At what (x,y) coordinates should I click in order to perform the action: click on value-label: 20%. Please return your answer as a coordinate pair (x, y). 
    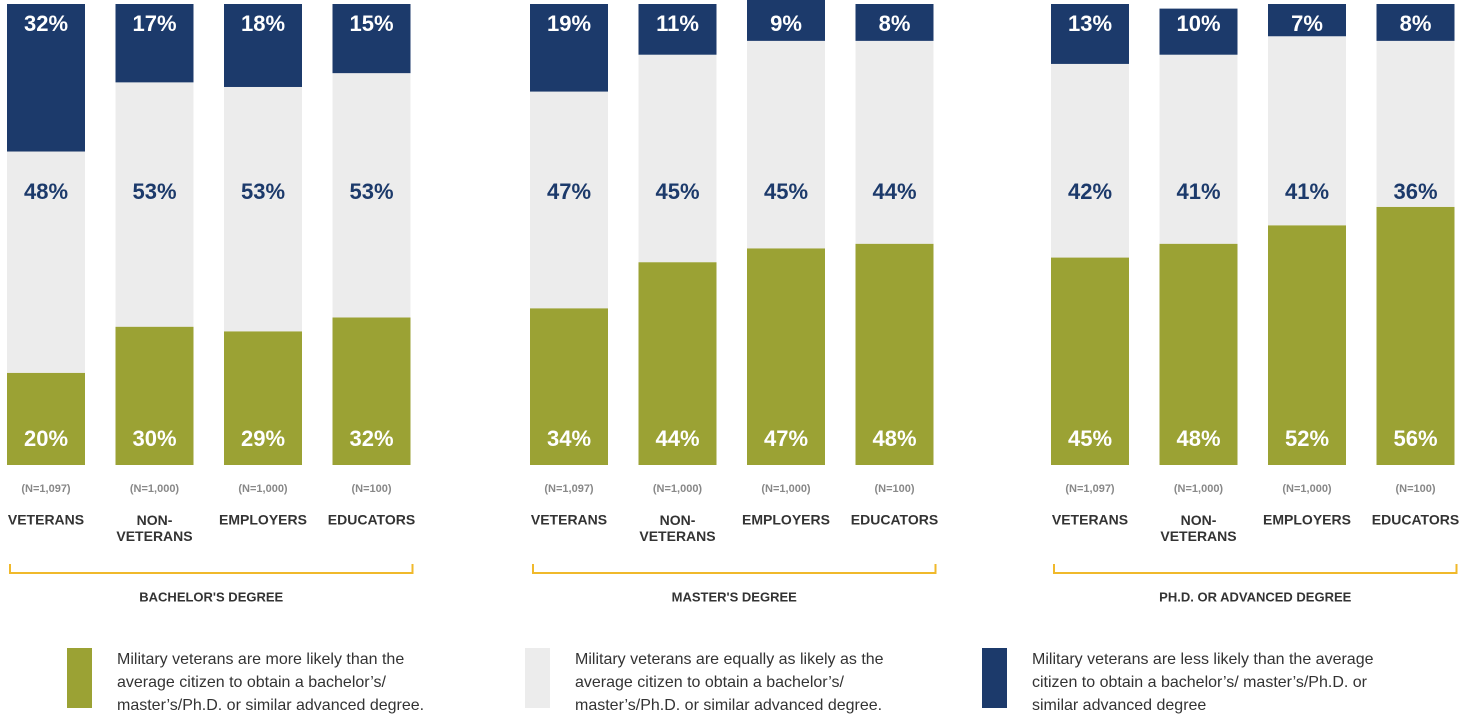
    Looking at the image, I should click on (46, 438).